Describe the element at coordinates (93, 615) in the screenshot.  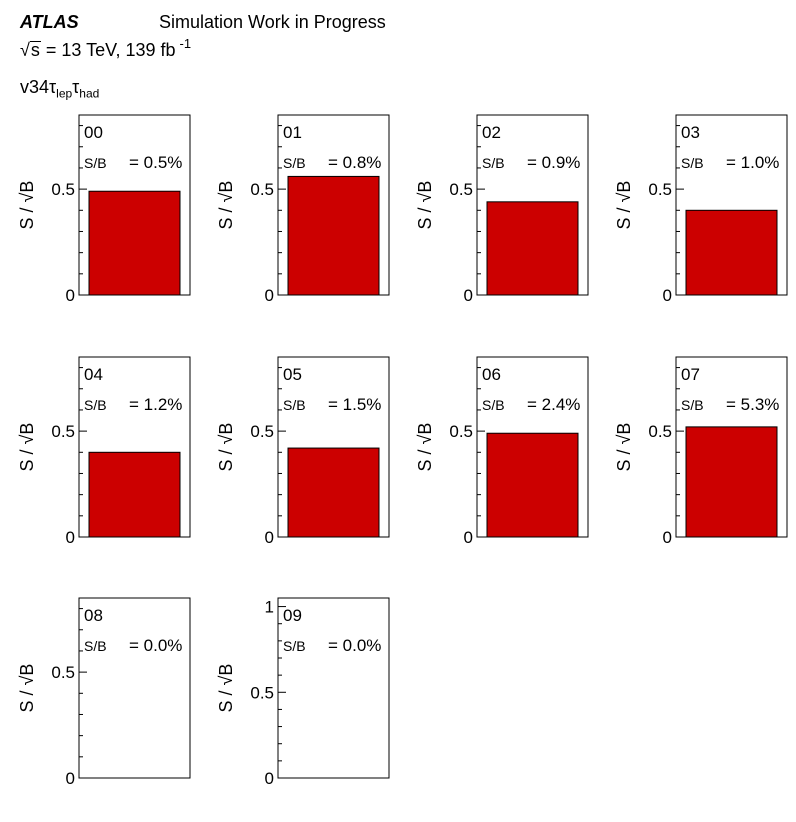
I see `panel-label-08: 08` at that location.